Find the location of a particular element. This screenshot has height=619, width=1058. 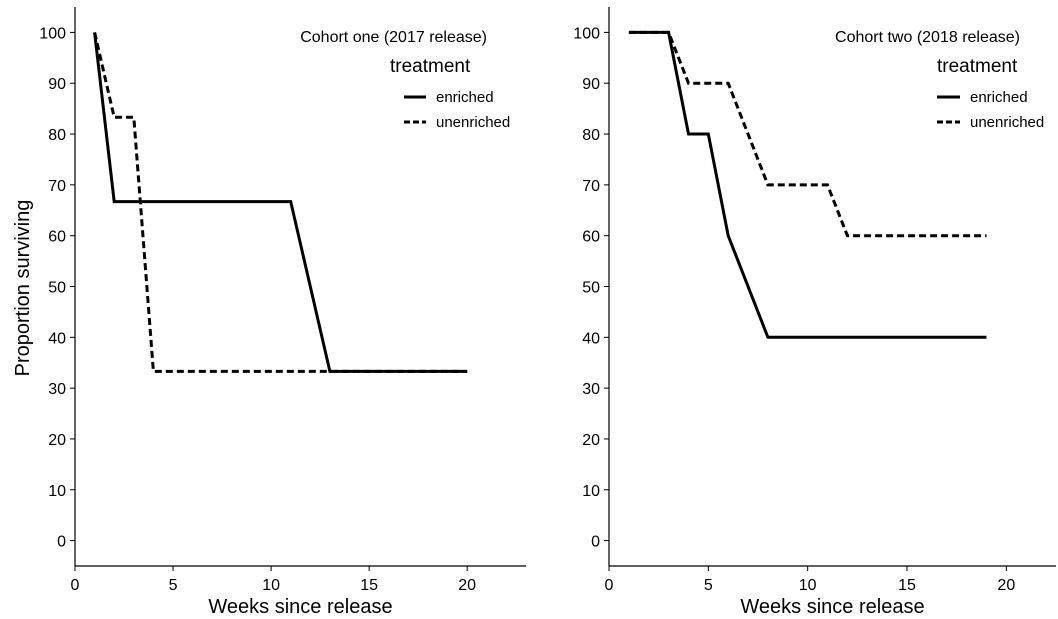

panel-title: Cohort one (2017 release) is located at coordinates (393, 37).